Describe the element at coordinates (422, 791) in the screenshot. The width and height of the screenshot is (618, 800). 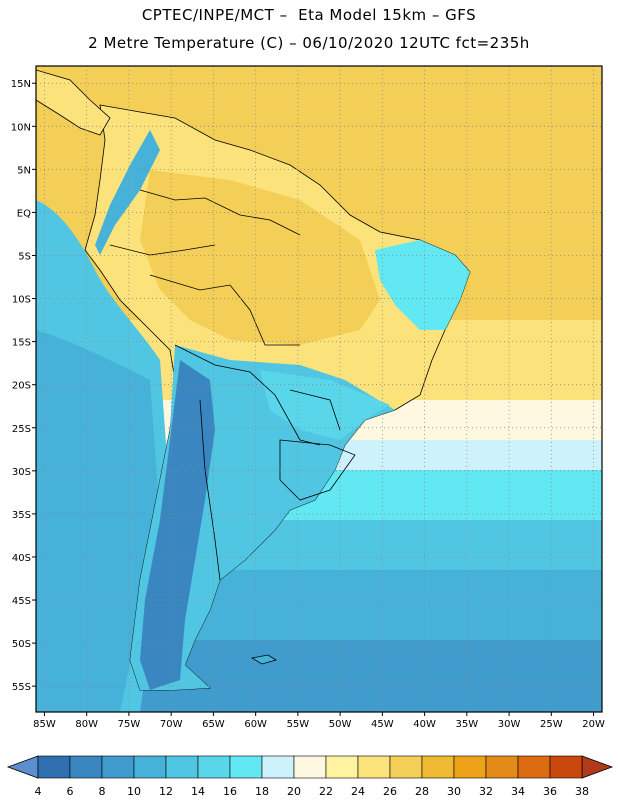
I see `colorbar-label: 28` at that location.